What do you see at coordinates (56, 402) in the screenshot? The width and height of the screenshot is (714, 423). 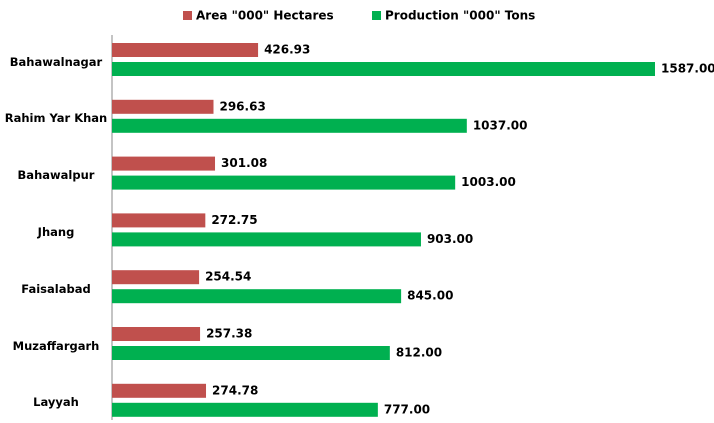 I see `category-label: Layyah` at bounding box center [56, 402].